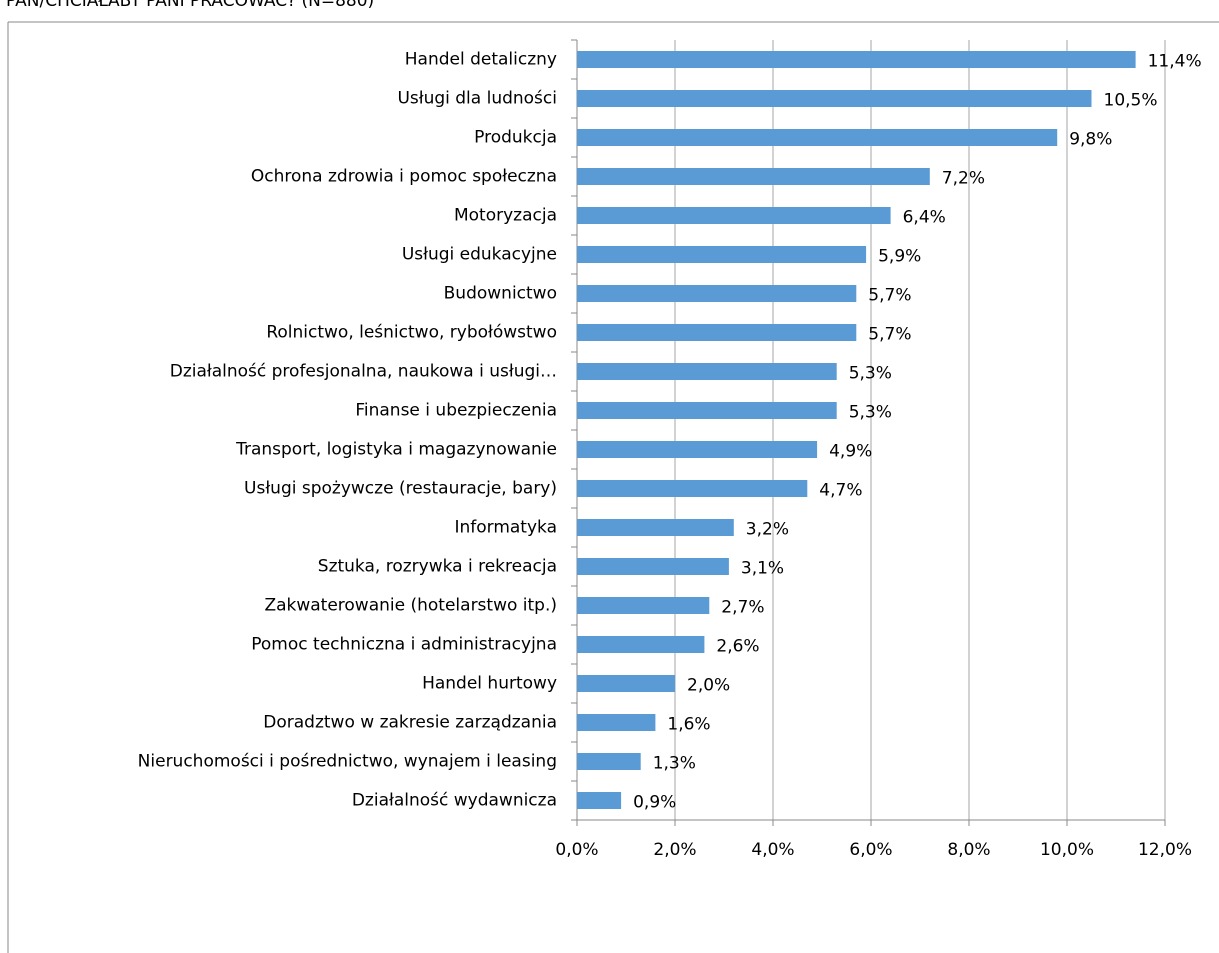  Describe the element at coordinates (899, 257) in the screenshot. I see `value-label: 5,9%` at that location.